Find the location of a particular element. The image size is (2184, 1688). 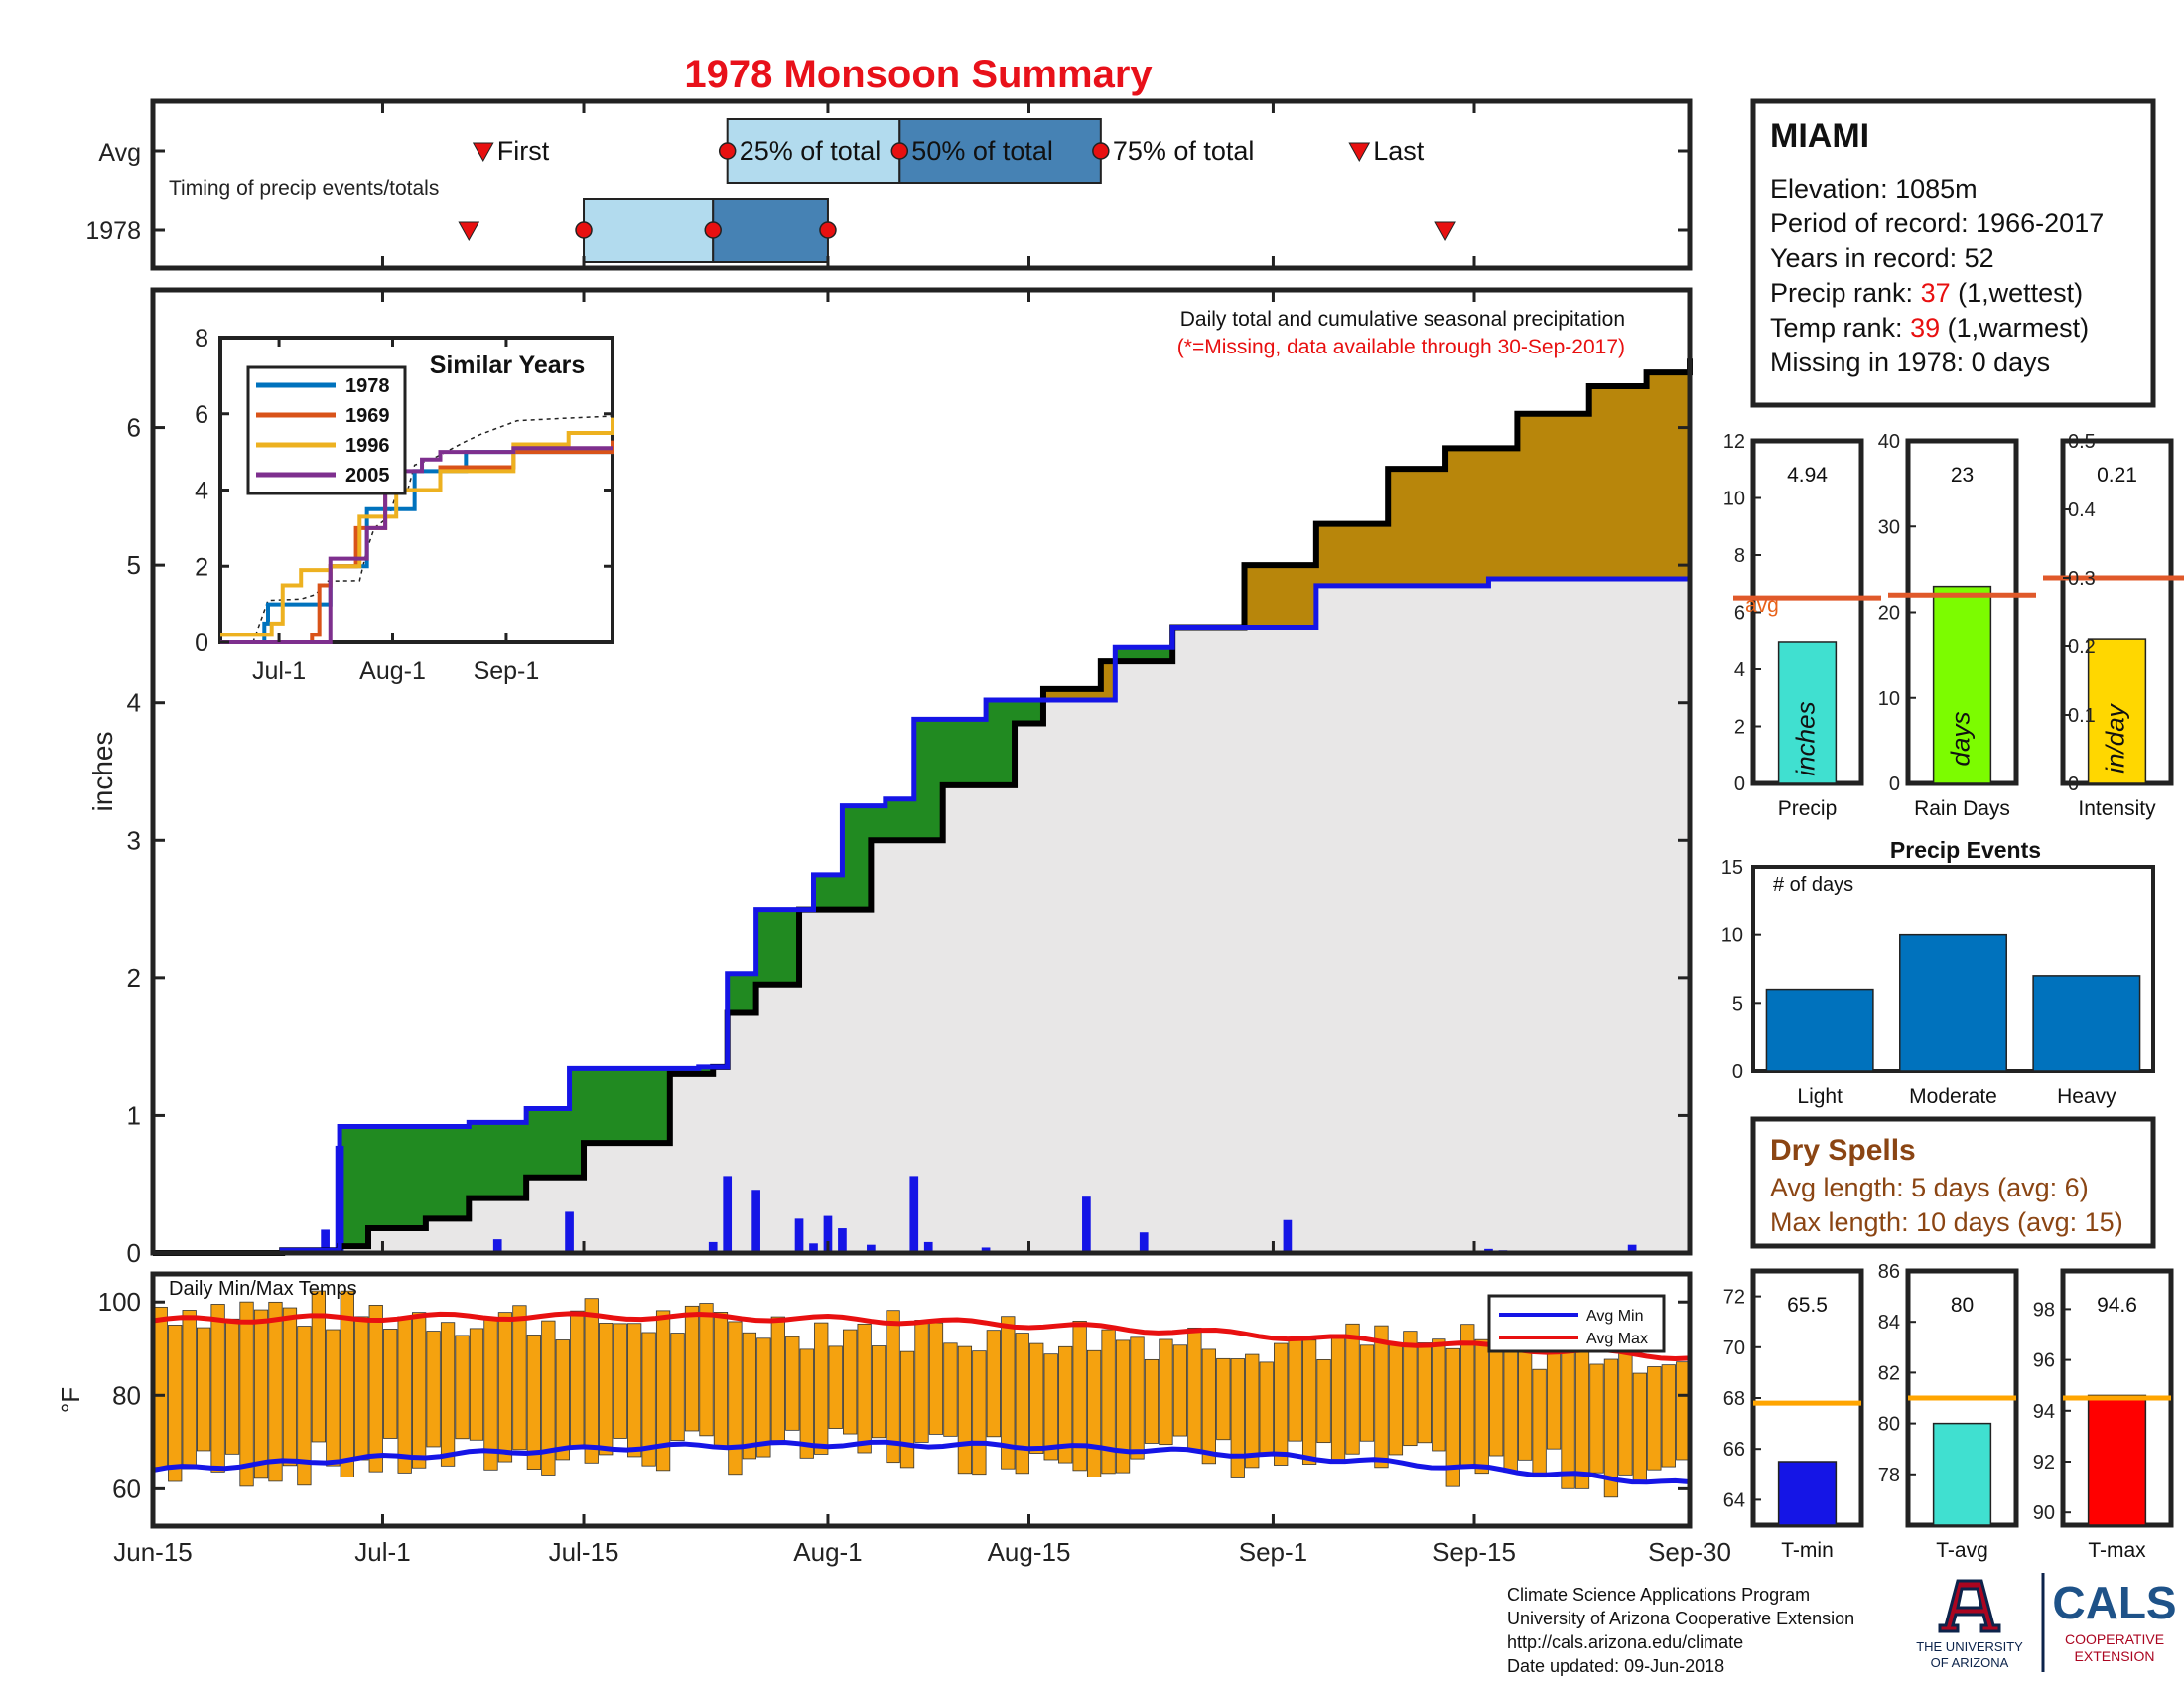

temp-ytick-label: 60 is located at coordinates (126, 1488).